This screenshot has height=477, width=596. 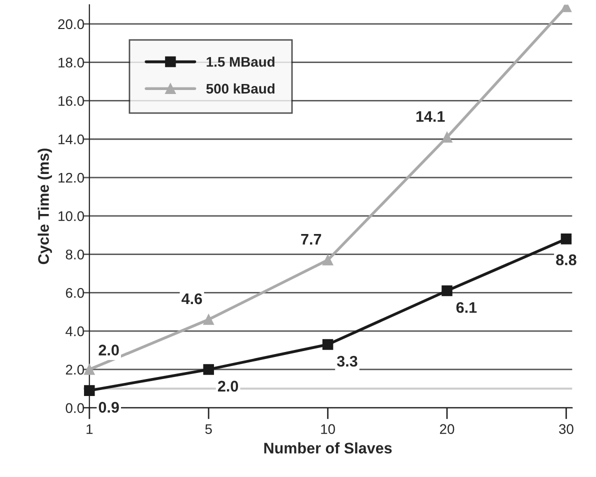 What do you see at coordinates (192, 298) in the screenshot?
I see `data-label: 4.6` at bounding box center [192, 298].